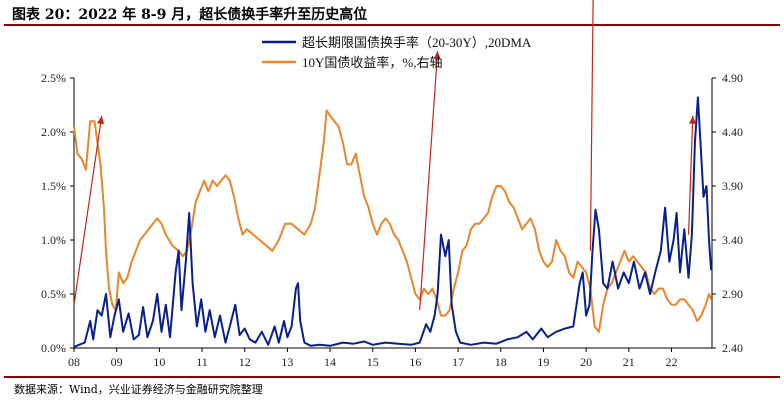  Describe the element at coordinates (330, 362) in the screenshot. I see `x-tick-label: 14` at that location.